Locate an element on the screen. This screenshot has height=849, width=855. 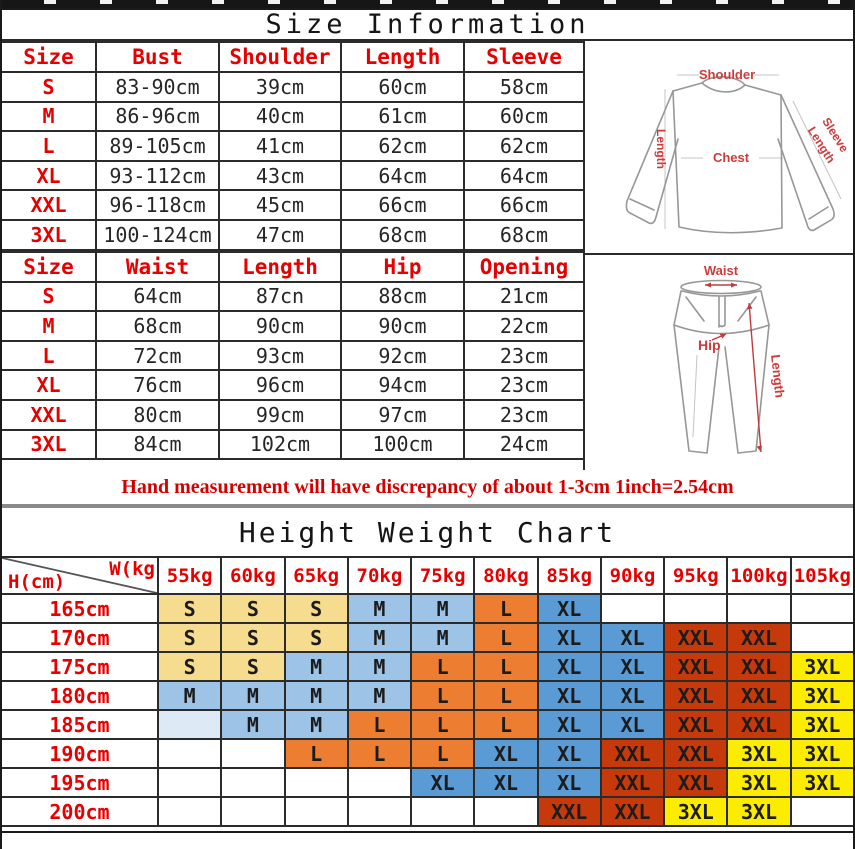
weight-col-header: 75kg is located at coordinates (443, 575).